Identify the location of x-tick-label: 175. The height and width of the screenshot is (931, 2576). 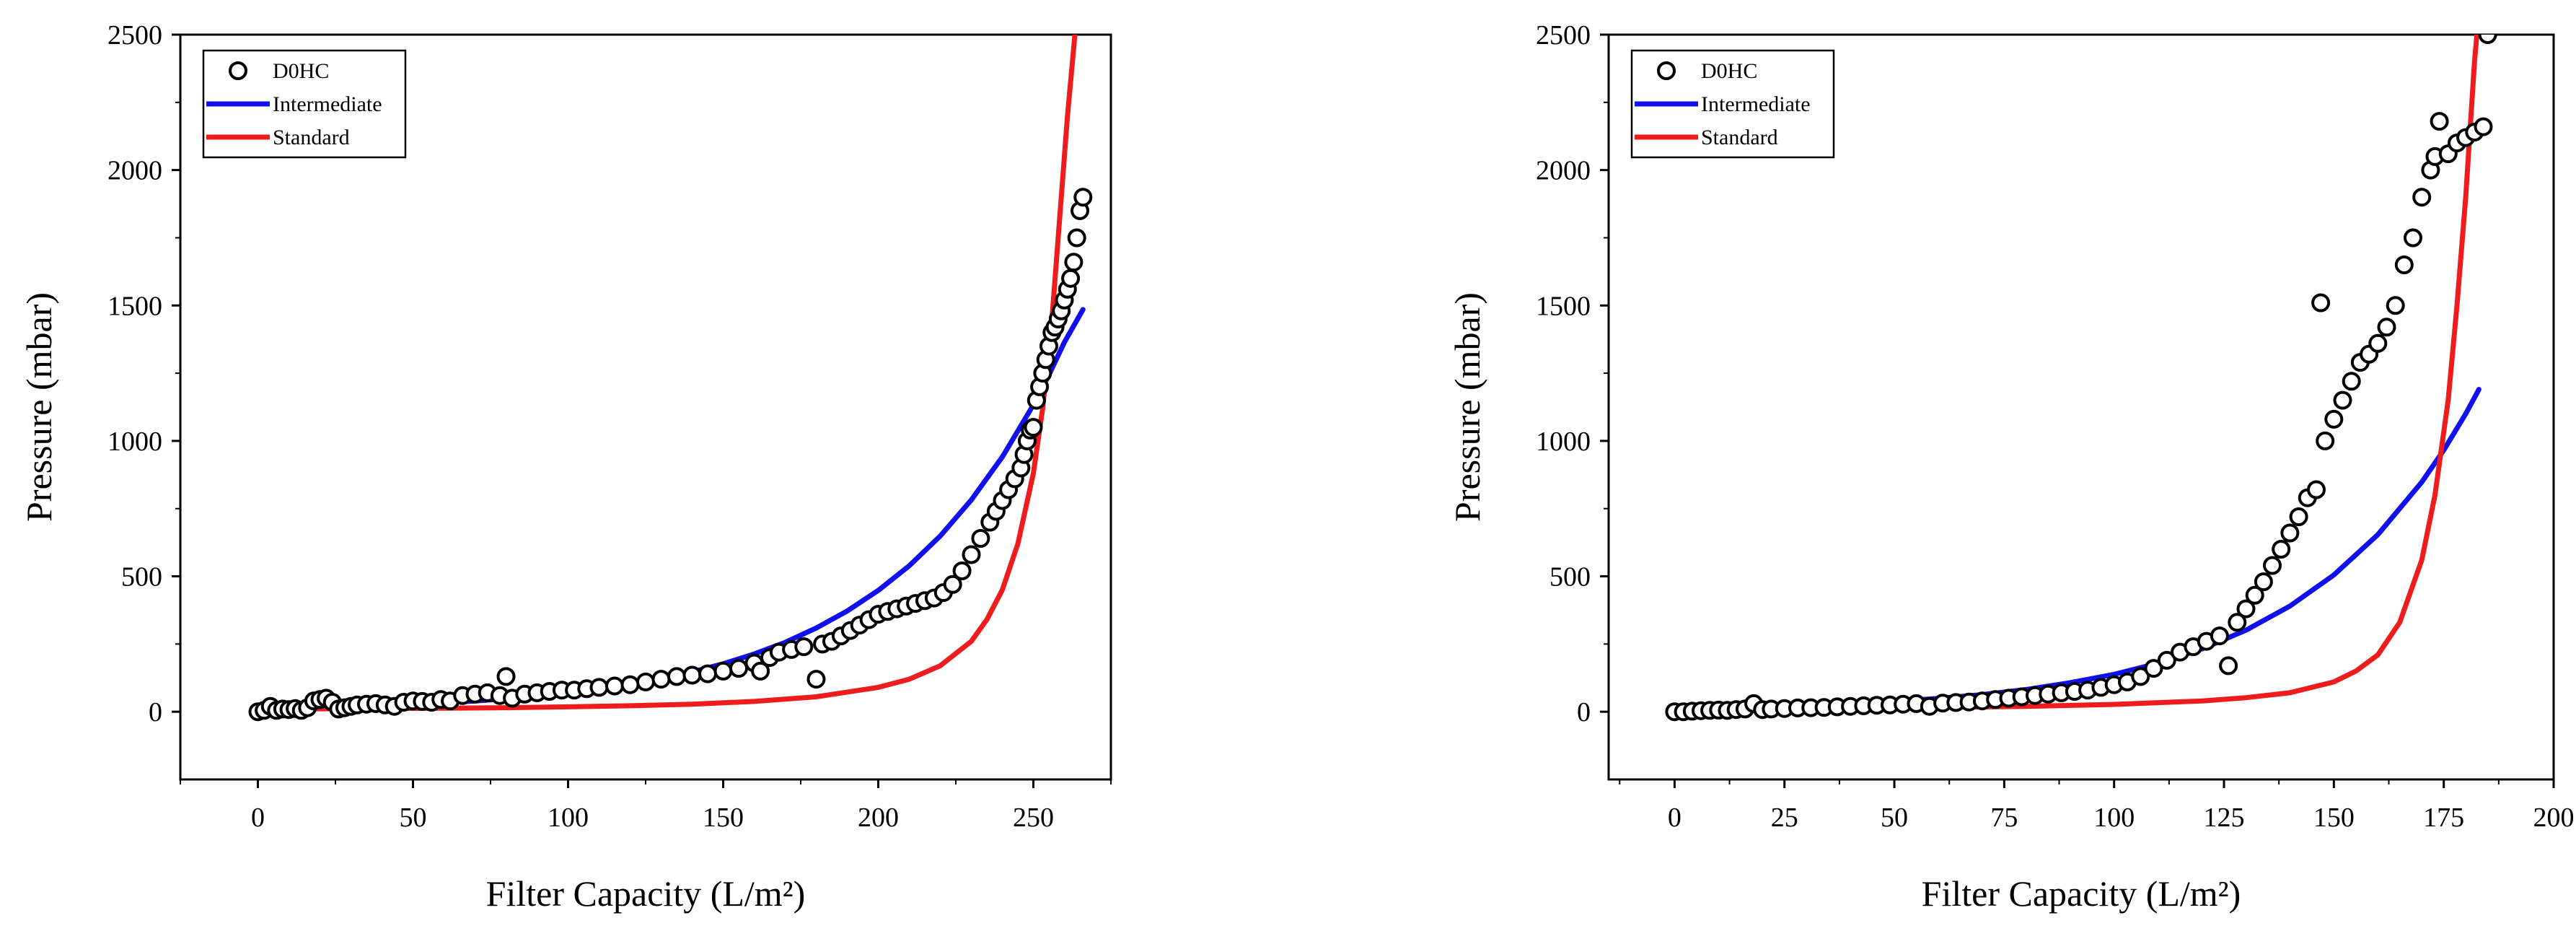
(2443, 818).